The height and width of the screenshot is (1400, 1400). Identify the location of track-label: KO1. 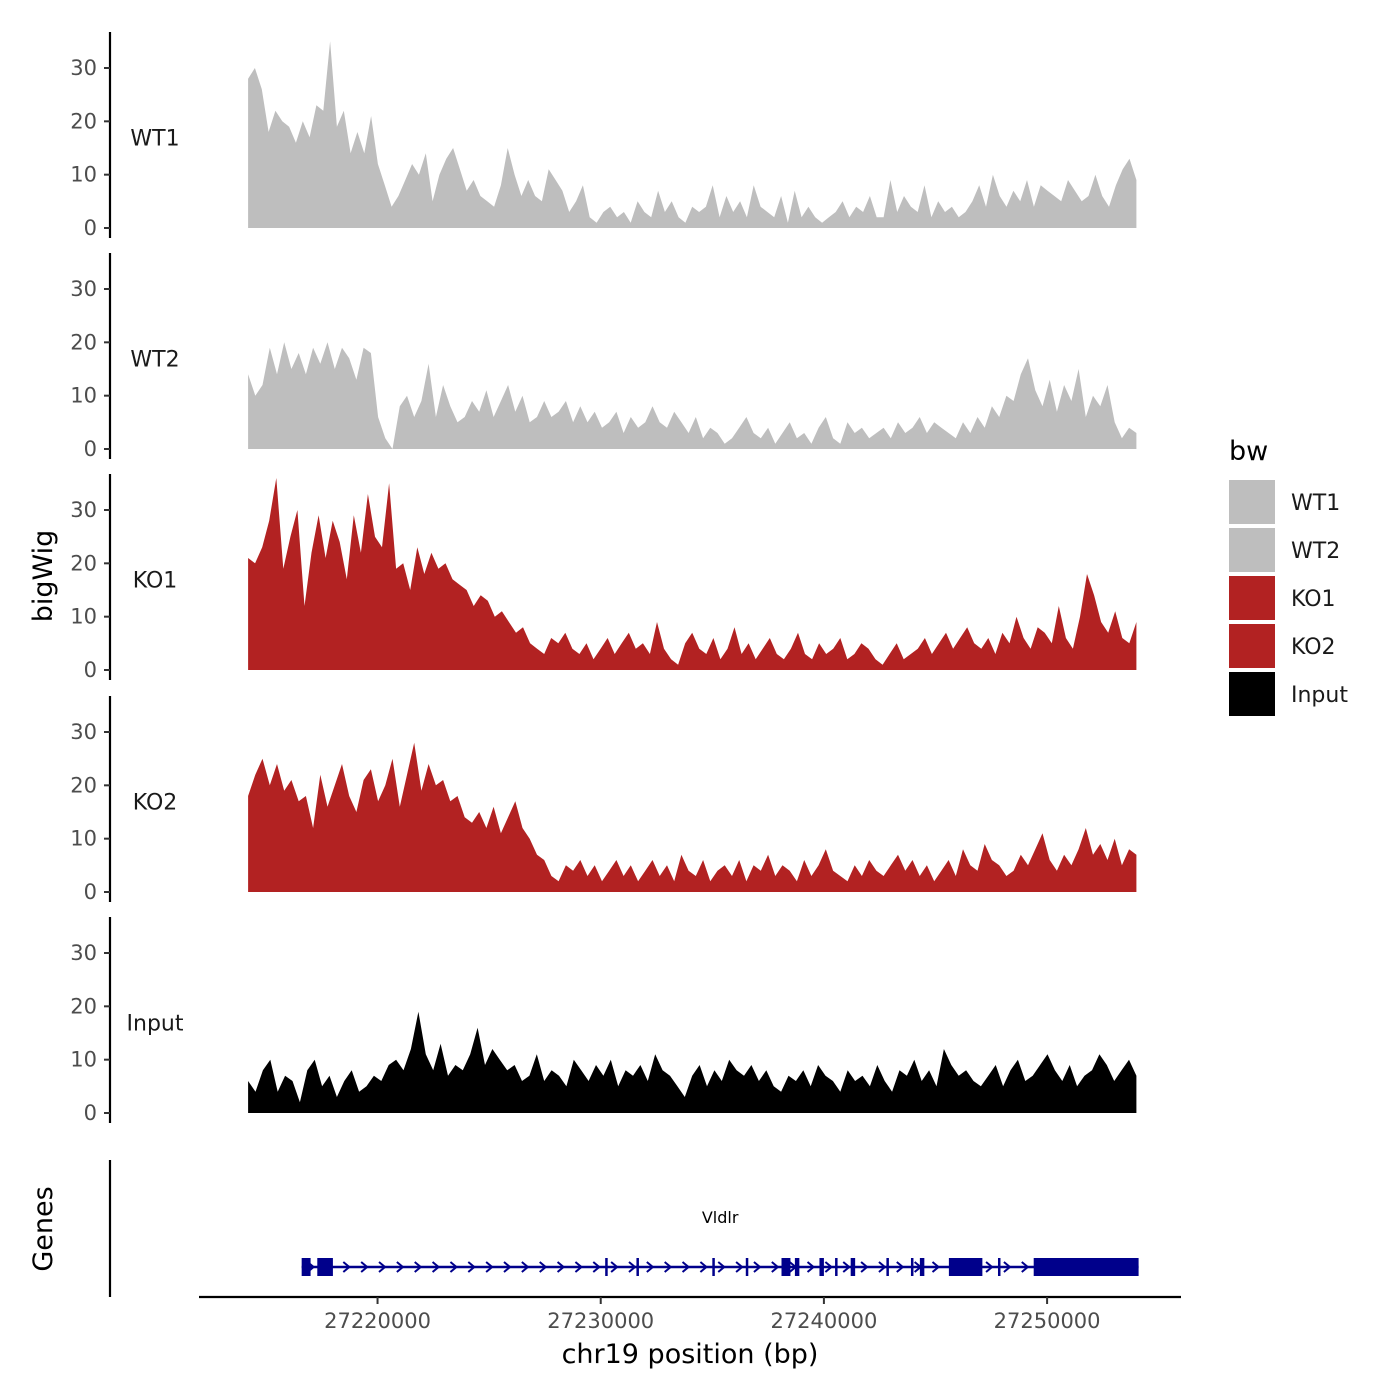
(155, 580).